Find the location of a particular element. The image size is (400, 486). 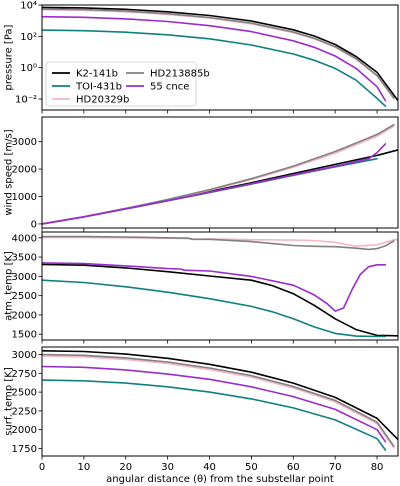

legend-label-hd20329b: HD20329b is located at coordinates (102, 100).